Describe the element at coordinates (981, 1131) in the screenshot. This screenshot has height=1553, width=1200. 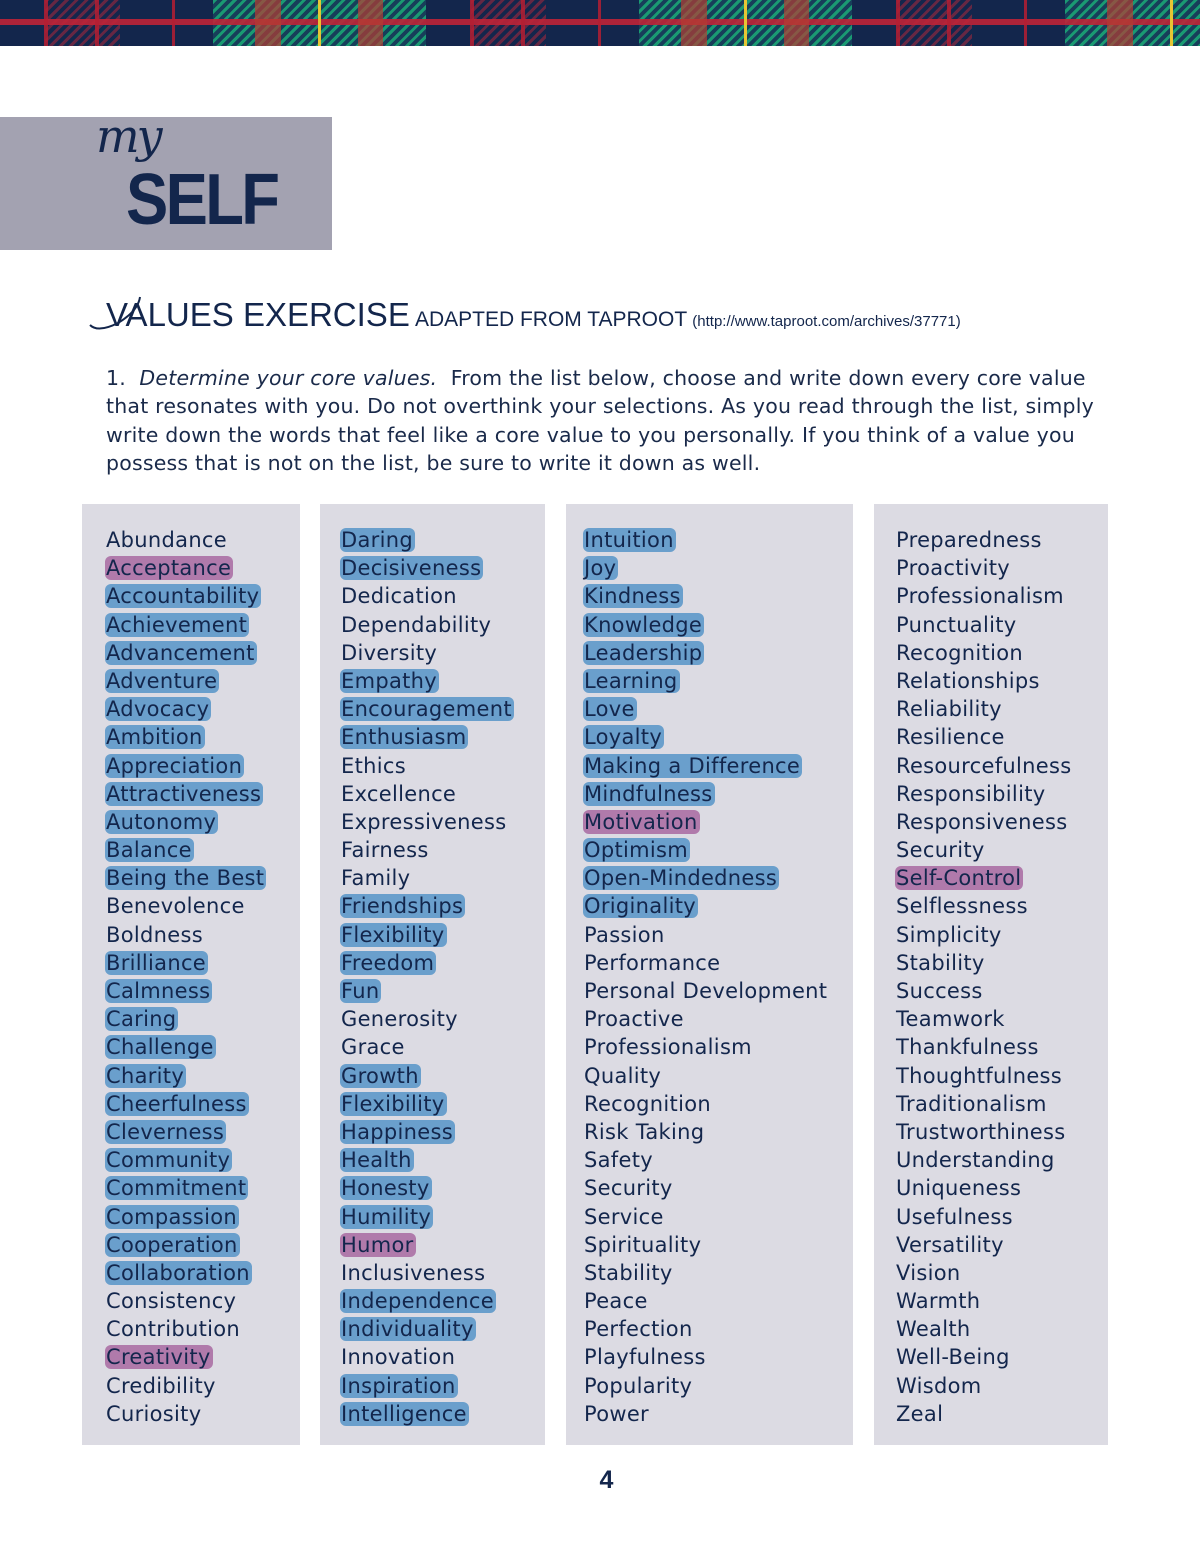
I see `value-label: Trustworthiness` at that location.